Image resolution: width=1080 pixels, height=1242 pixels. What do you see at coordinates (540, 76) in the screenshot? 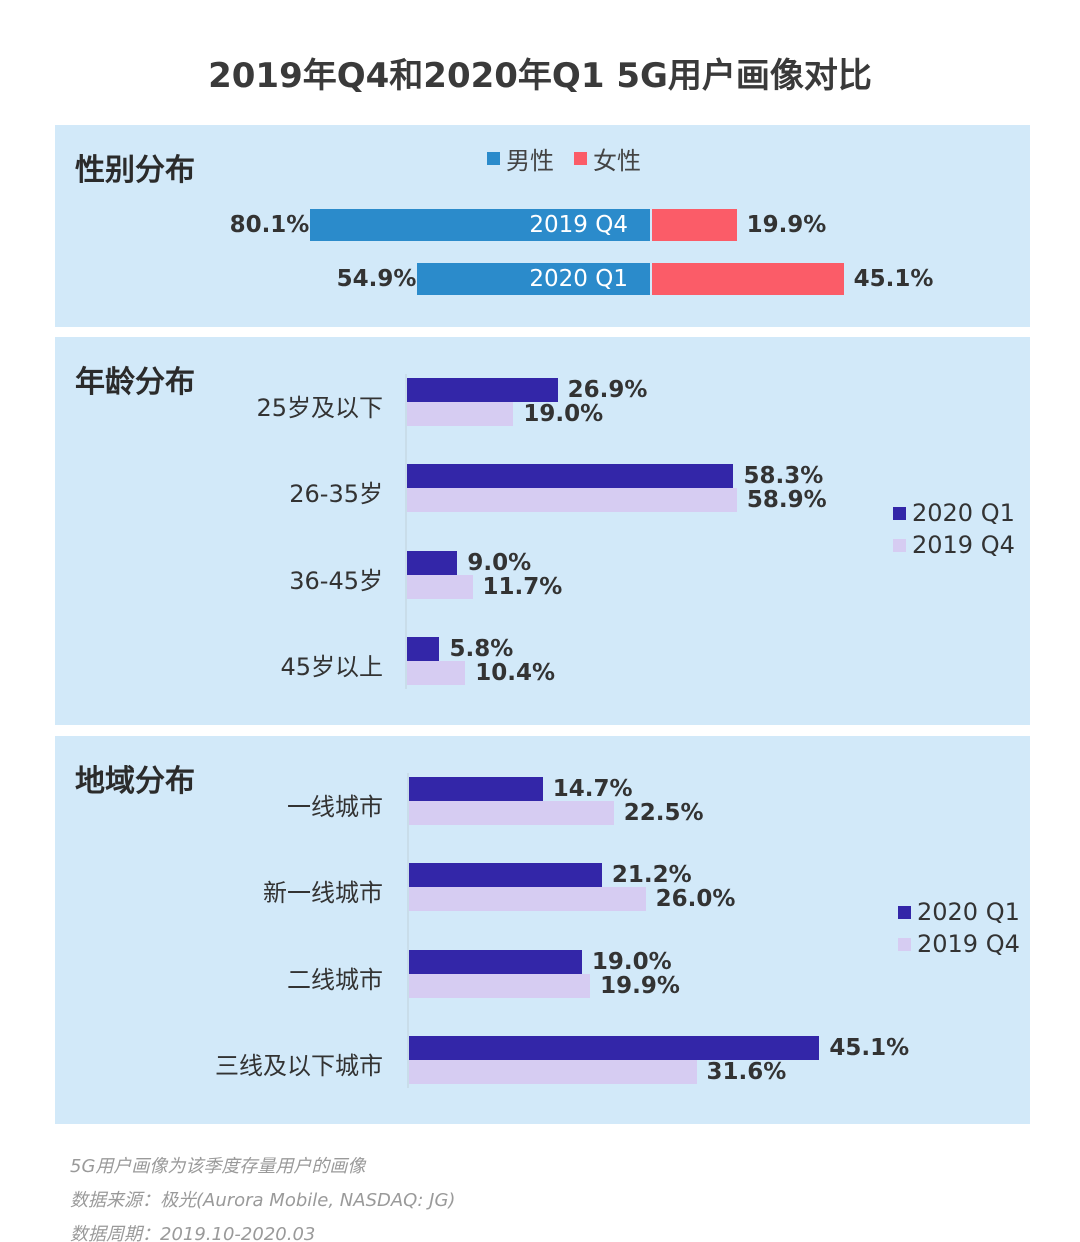
I see `chart-title: 2019年Q4和2020年Q1 5G用户画像对比` at bounding box center [540, 76].